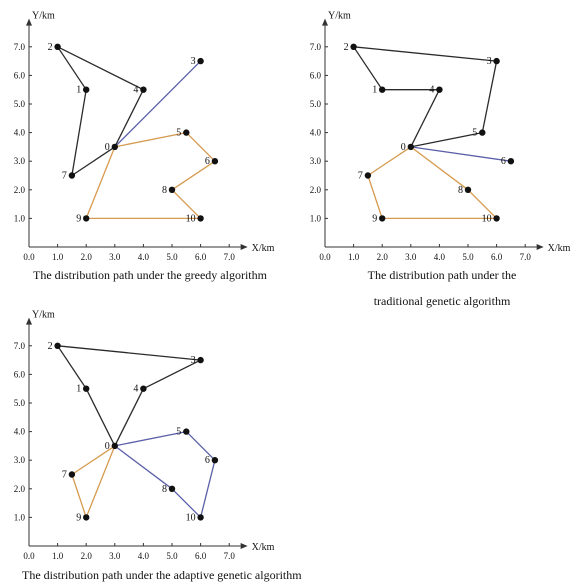 The height and width of the screenshot is (588, 588). Describe the element at coordinates (215, 460) in the screenshot. I see `node-6-point` at that location.